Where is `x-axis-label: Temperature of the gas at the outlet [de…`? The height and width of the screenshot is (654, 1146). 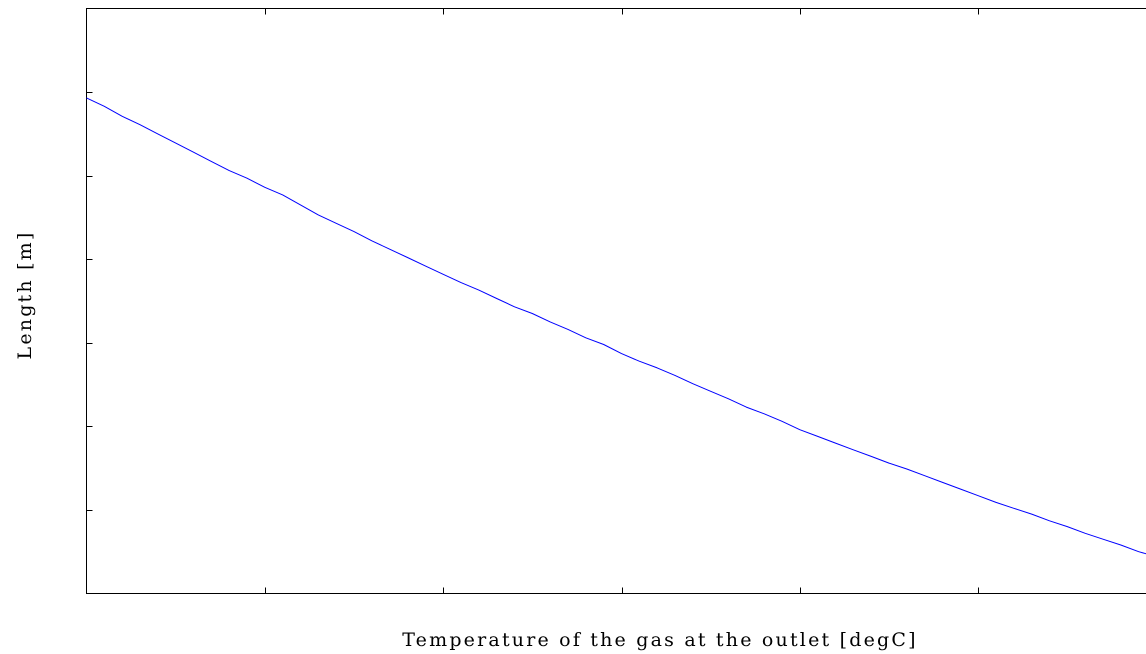
x-axis-label: Temperature of the gas at the outlet [de… is located at coordinates (659, 640).